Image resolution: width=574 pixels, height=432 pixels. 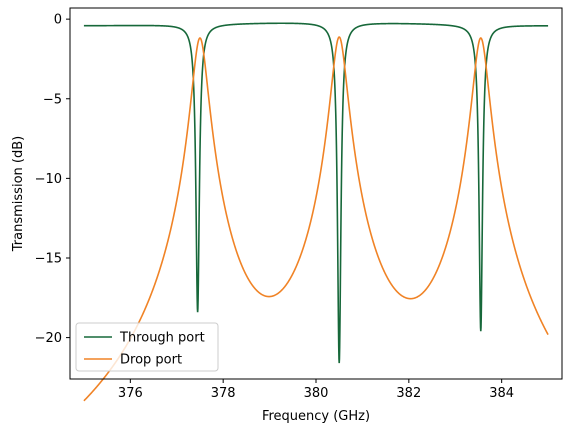 What do you see at coordinates (147, 347) in the screenshot?
I see `legend: Through port Drop port` at bounding box center [147, 347].